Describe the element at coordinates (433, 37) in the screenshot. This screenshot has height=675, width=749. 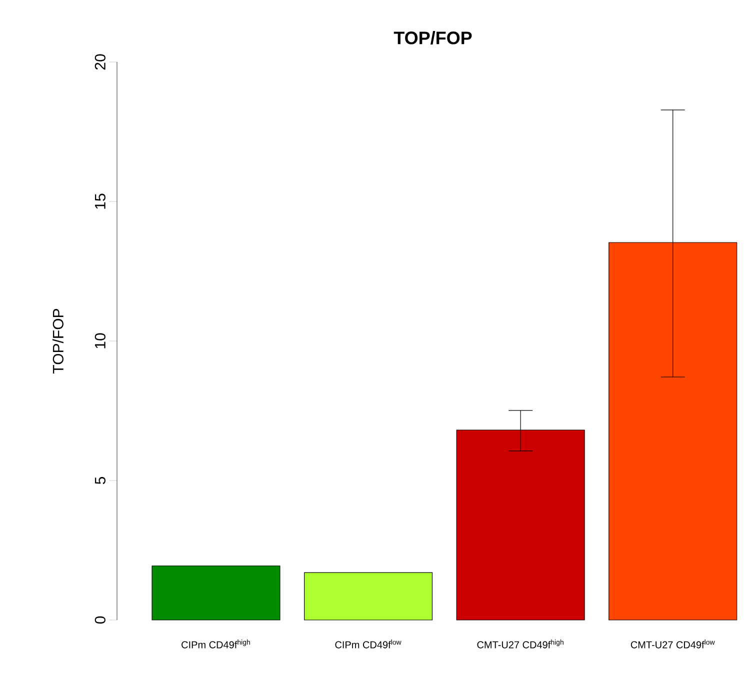
I see `chart-title: TOP/FOP` at that location.